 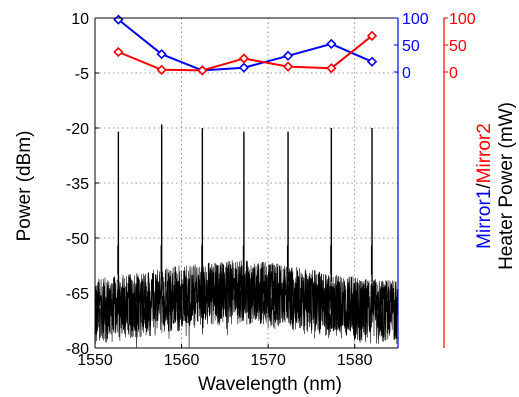 I want to click on y-tick-label: -5, so click(x=82, y=74).